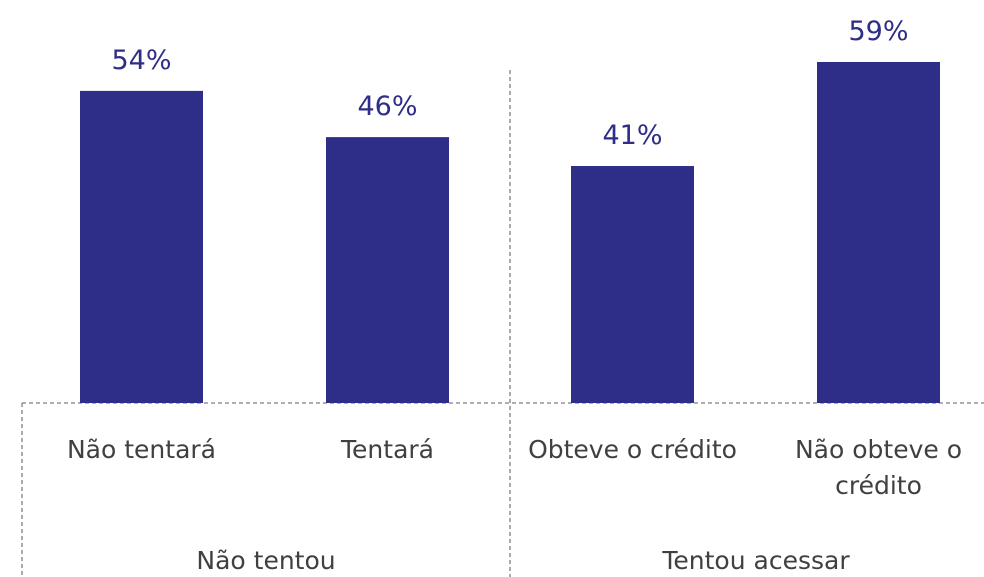 The width and height of the screenshot is (984, 577). What do you see at coordinates (141, 449) in the screenshot?
I see `x-tick-label: Não tentará` at bounding box center [141, 449].